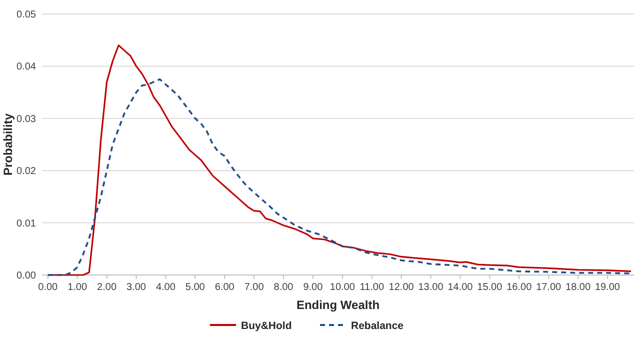 Image resolution: width=640 pixels, height=341 pixels. Describe the element at coordinates (26, 67) in the screenshot. I see `y-tick-label: 0.04` at that location.